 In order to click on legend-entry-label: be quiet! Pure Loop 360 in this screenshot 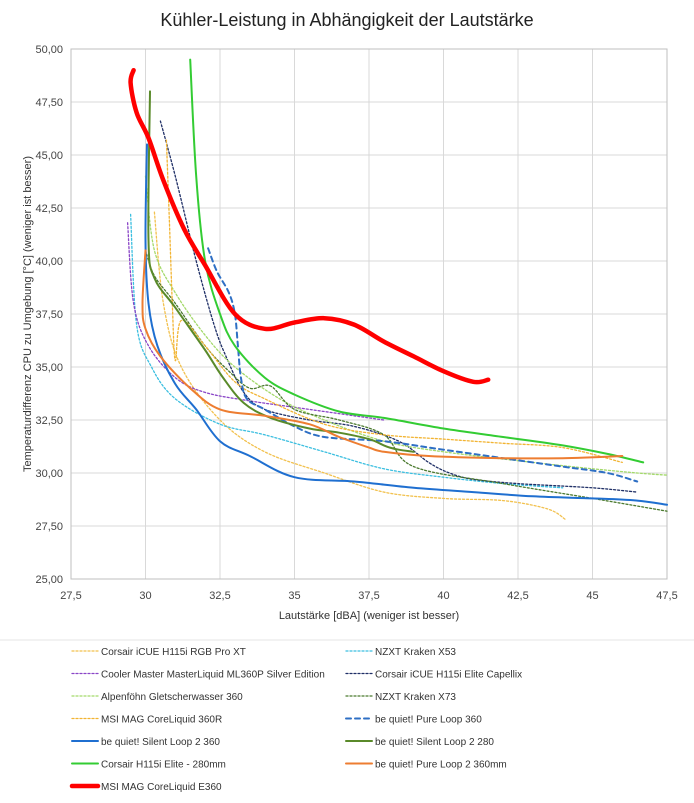, I will do `click(428, 720)`.